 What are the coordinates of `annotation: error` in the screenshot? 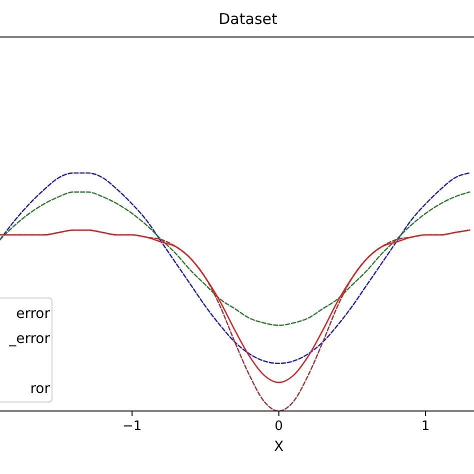 It's located at (33, 314).